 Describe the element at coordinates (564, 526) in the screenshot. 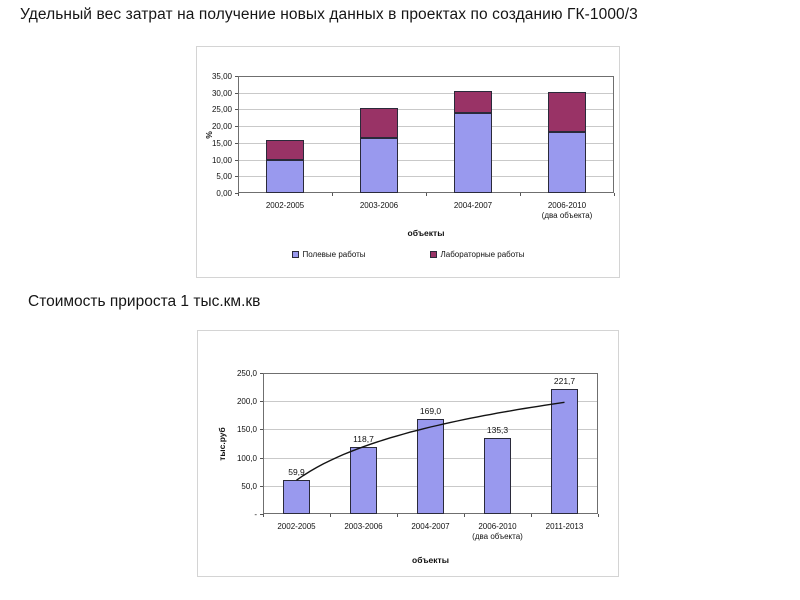

I see `x-category-label: 2011-2013` at that location.